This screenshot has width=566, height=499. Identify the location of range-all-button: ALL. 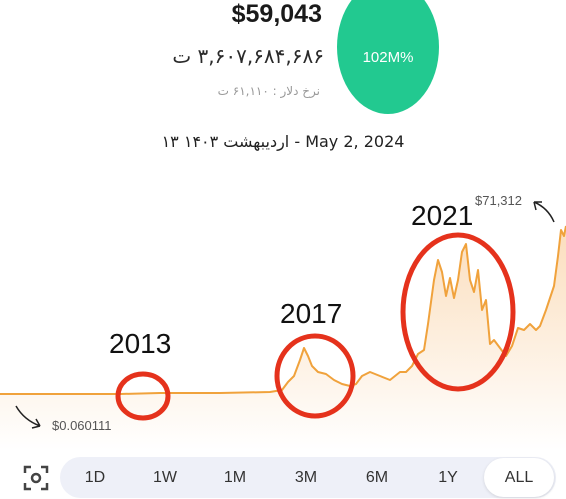
(519, 477).